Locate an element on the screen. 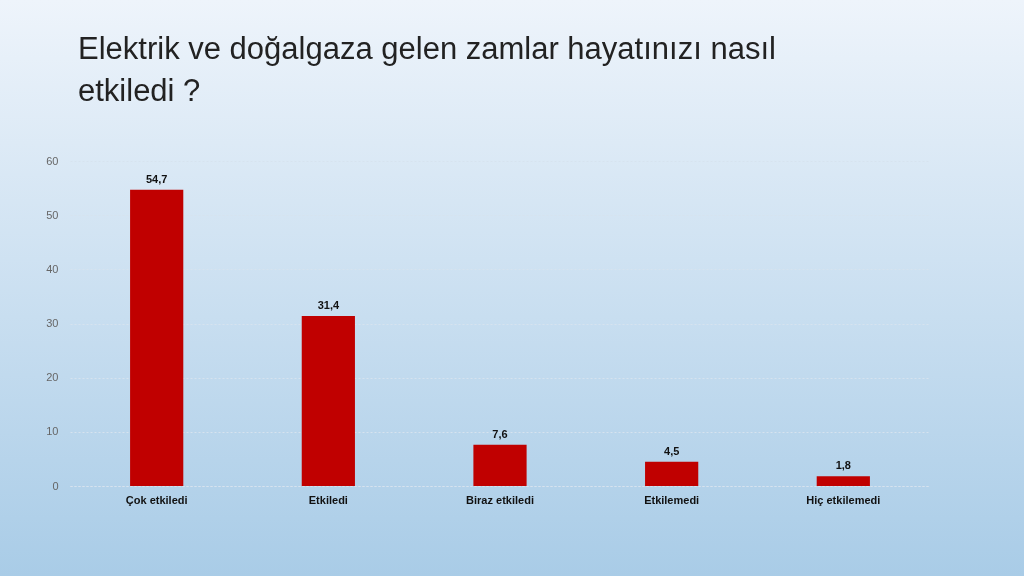  data-label: 7,6 is located at coordinates (500, 433).